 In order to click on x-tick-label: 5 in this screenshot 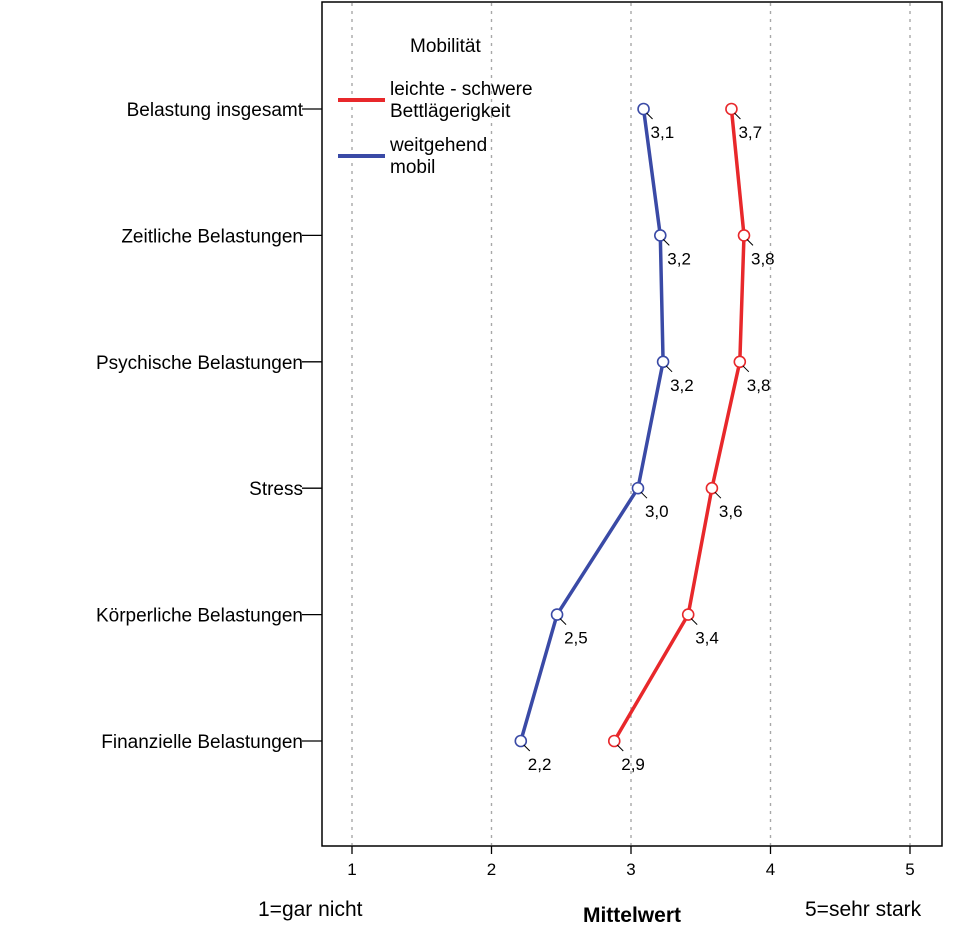, I will do `click(909, 869)`.